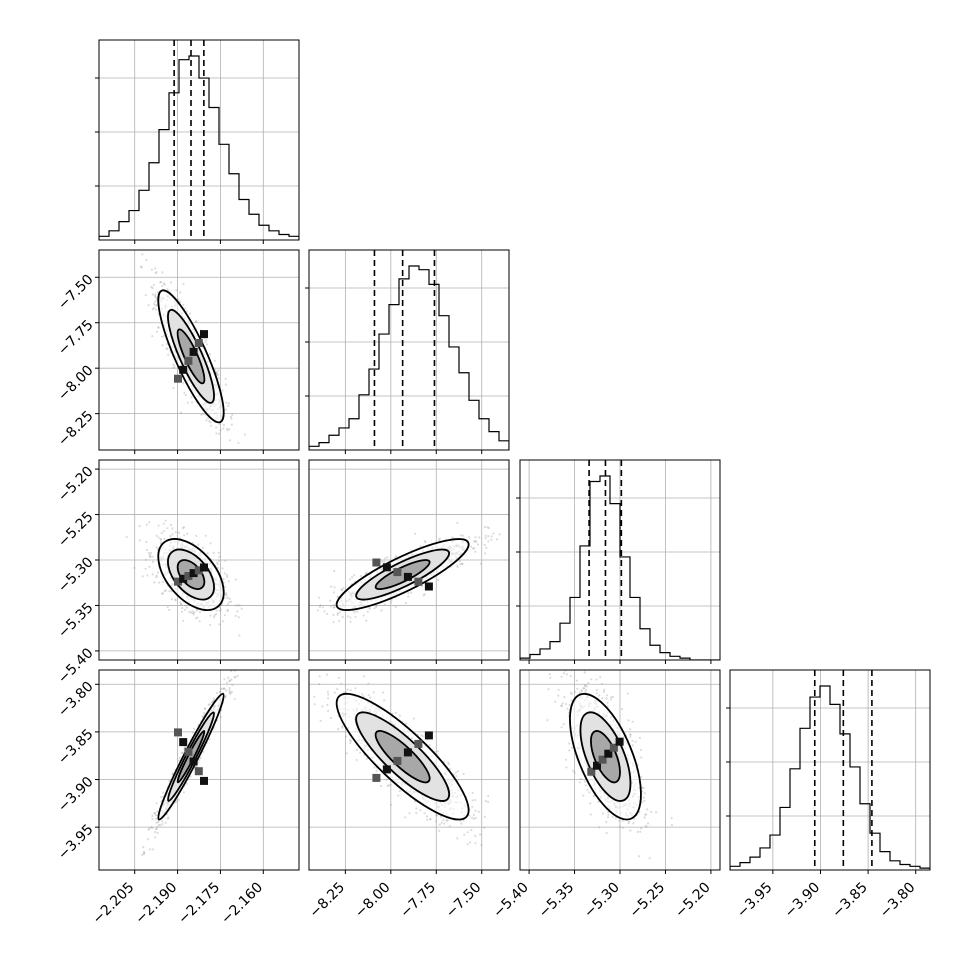  What do you see at coordinates (199, 904) in the screenshot?
I see `x-tick-label: −2.175` at bounding box center [199, 904].